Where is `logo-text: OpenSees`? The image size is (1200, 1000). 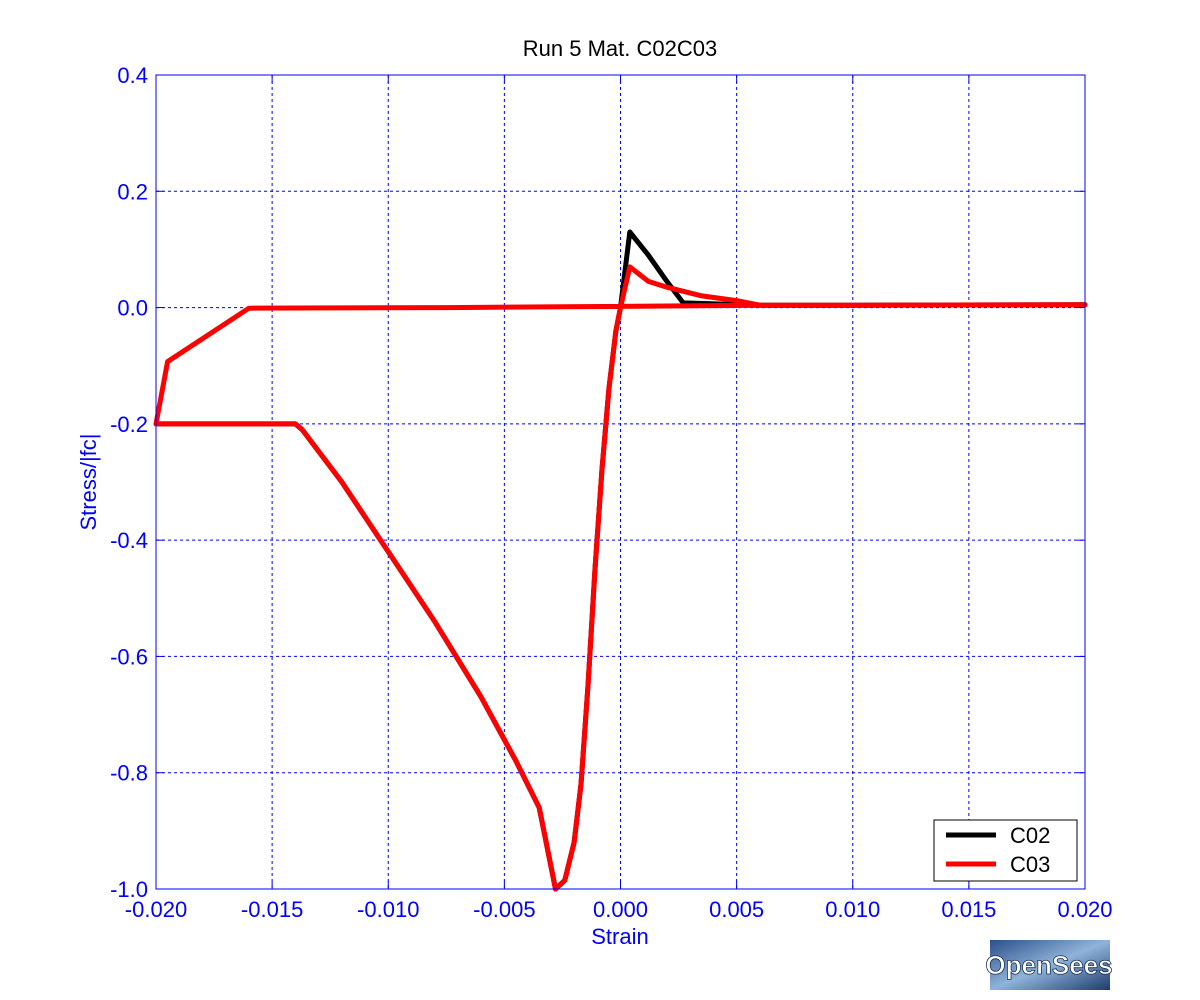
logo-text: OpenSees is located at coordinates (1048, 965).